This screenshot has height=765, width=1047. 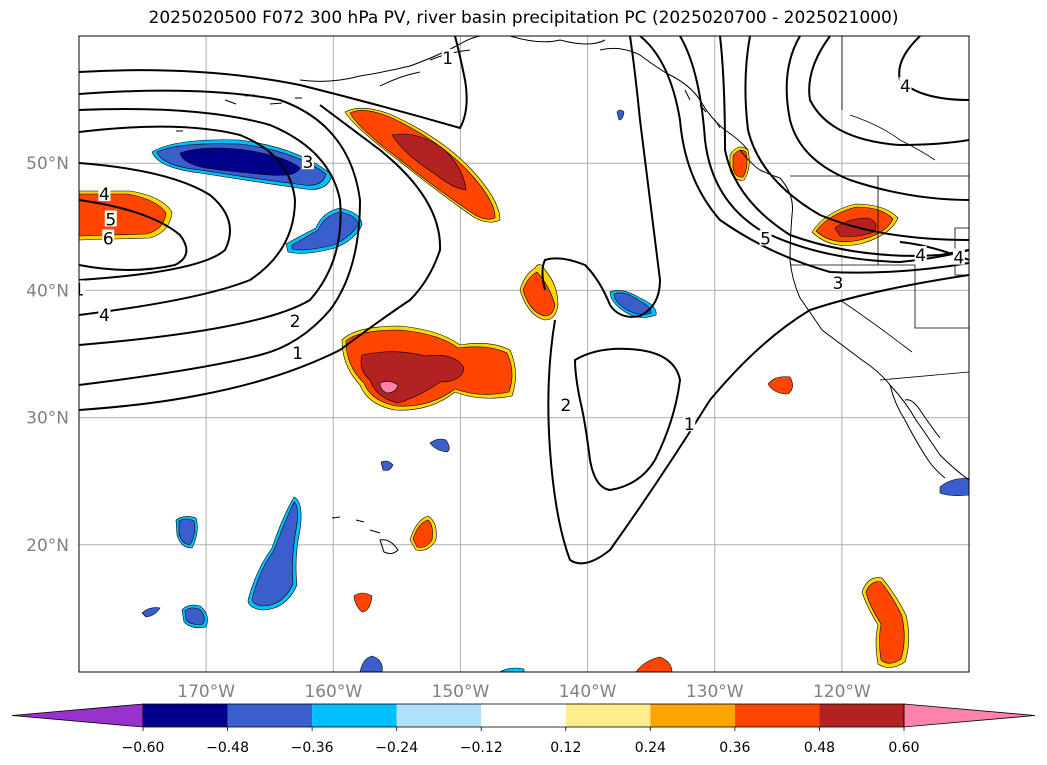 What do you see at coordinates (842, 692) in the screenshot?
I see `lon-tick-label: 120°W` at bounding box center [842, 692].